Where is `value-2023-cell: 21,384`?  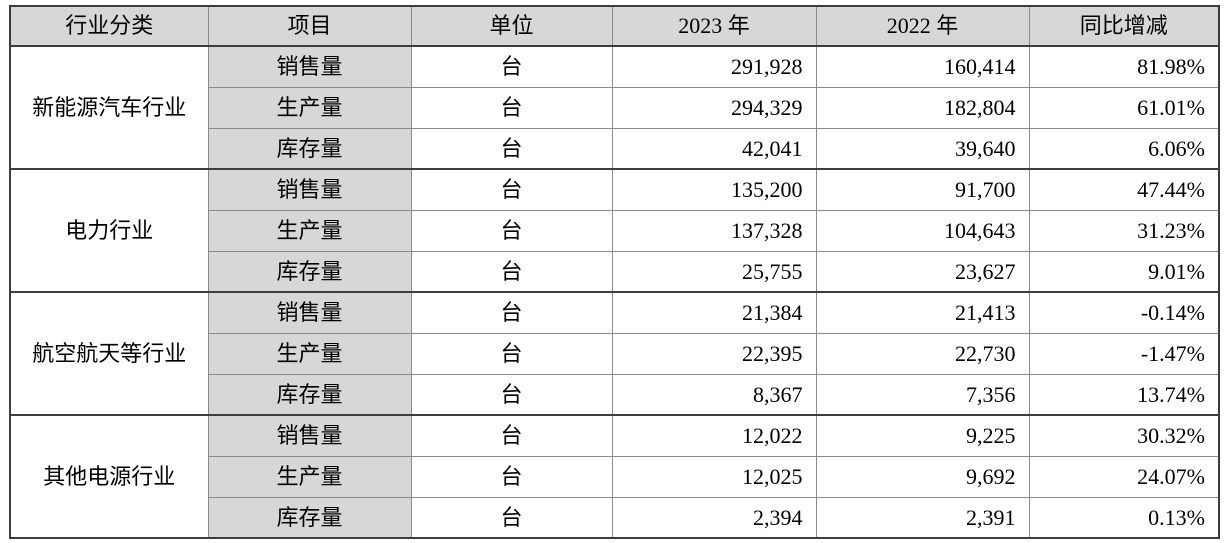 value-2023-cell: 21,384 is located at coordinates (714, 312).